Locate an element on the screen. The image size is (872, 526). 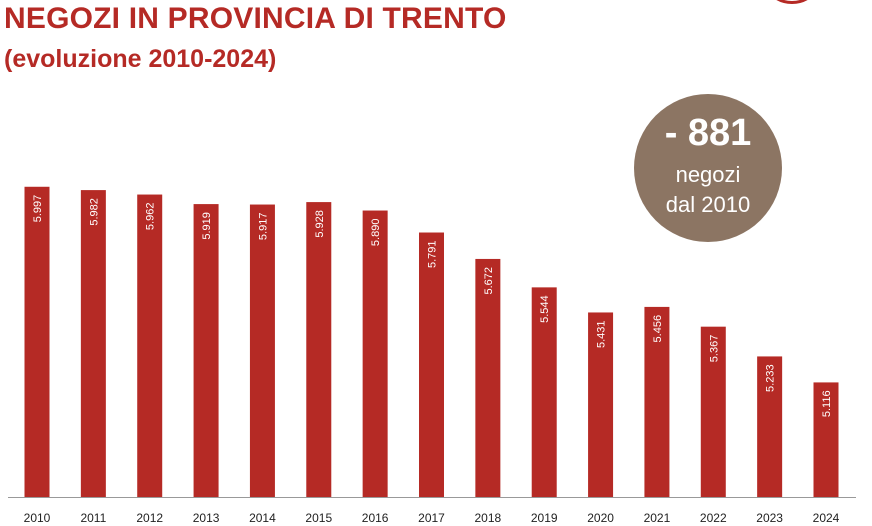
data-label-2016: 5.890 is located at coordinates (376, 233).